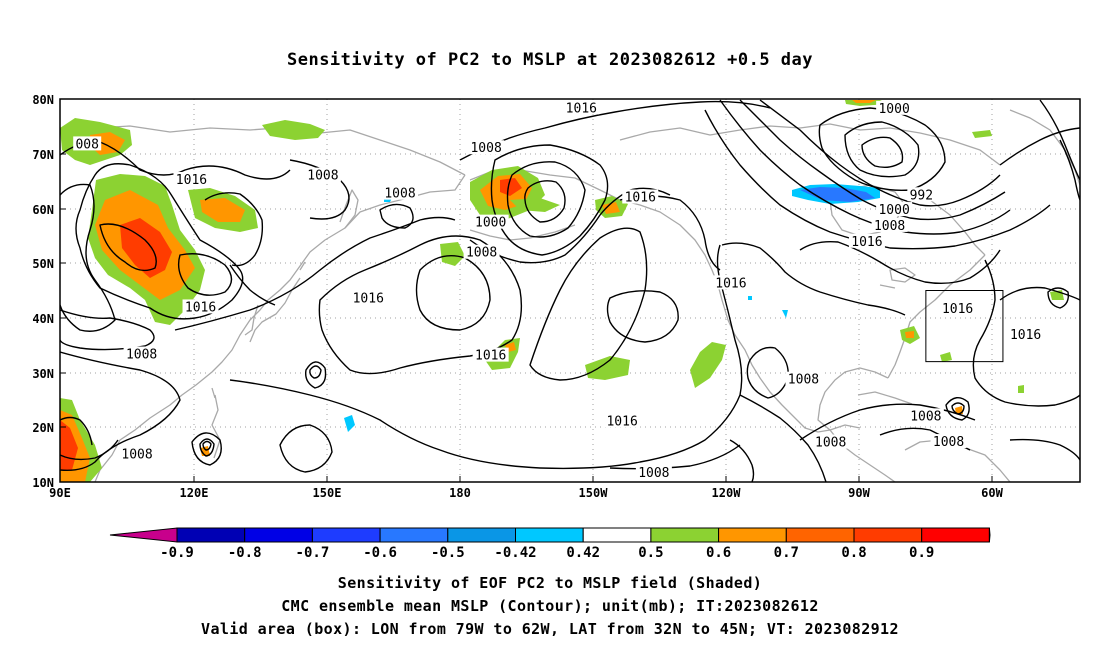 Image resolution: width=1100 pixels, height=650 pixels. What do you see at coordinates (650, 553) in the screenshot?
I see `colorbar-label: 0.5` at bounding box center [650, 553].